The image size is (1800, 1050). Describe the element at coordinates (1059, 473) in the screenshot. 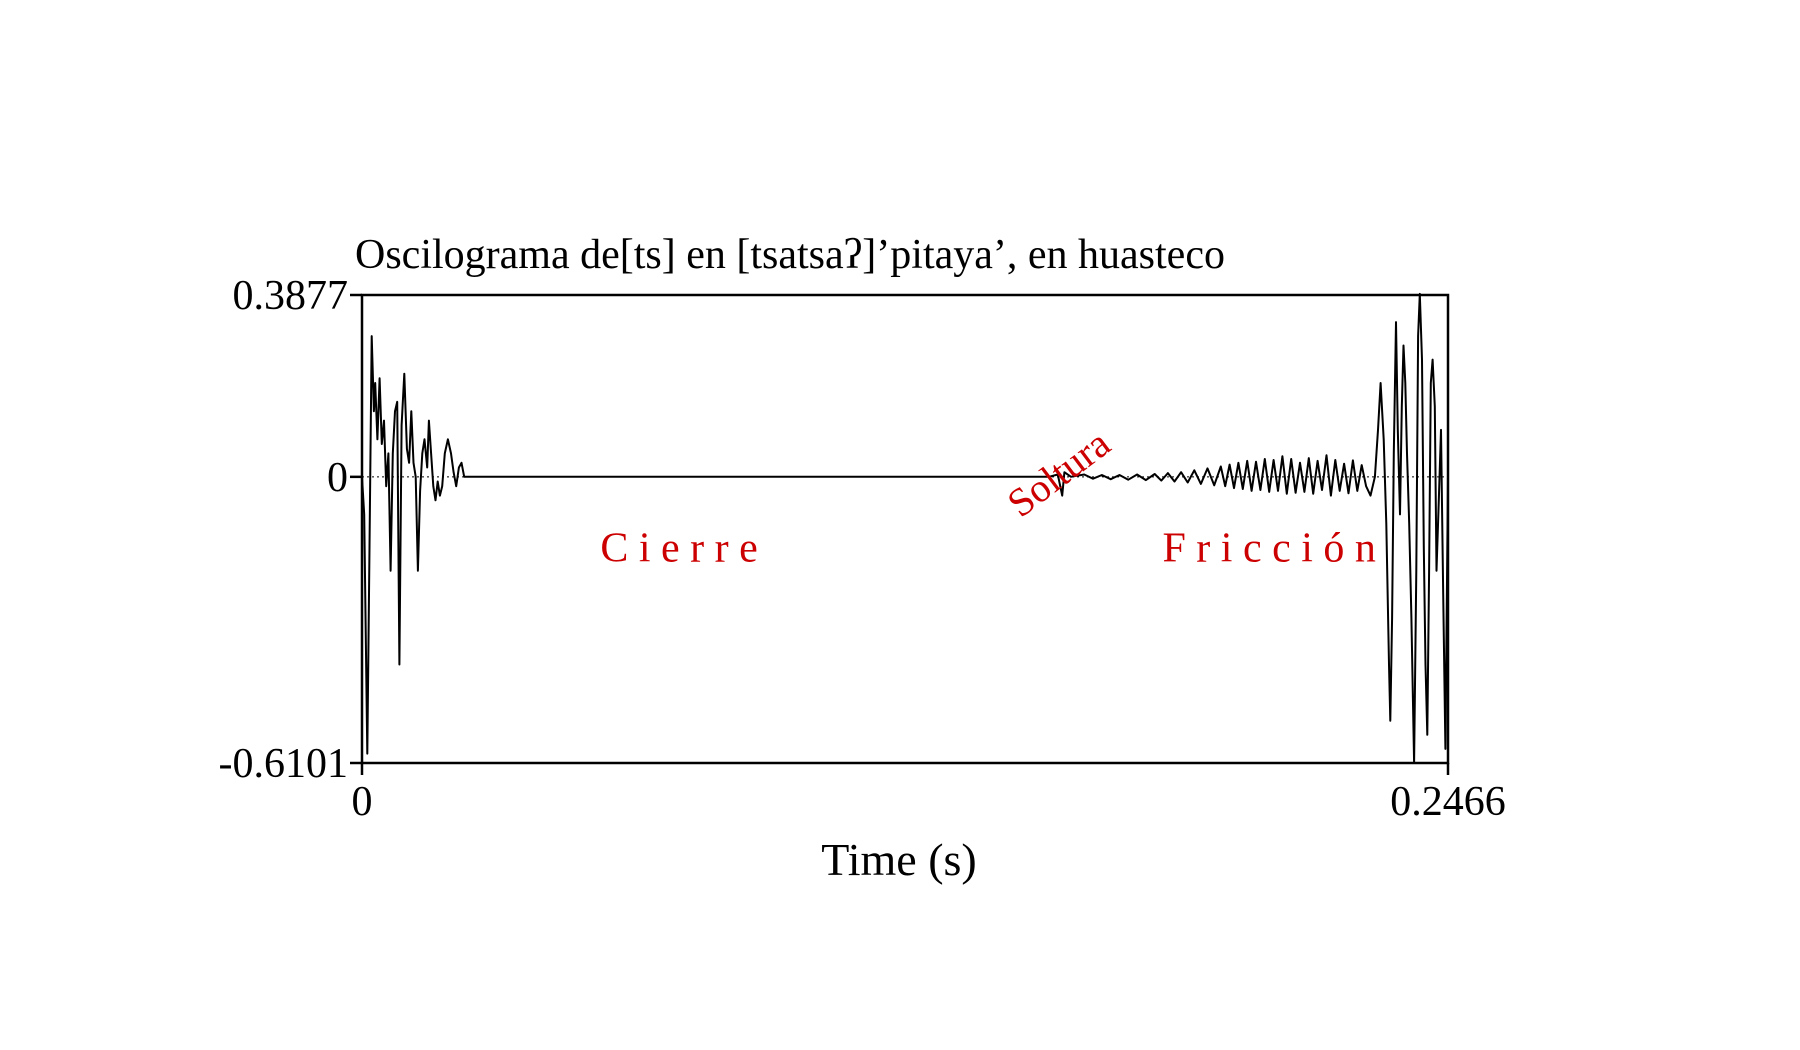

I see `annotation-soltura: Soltura` at that location.